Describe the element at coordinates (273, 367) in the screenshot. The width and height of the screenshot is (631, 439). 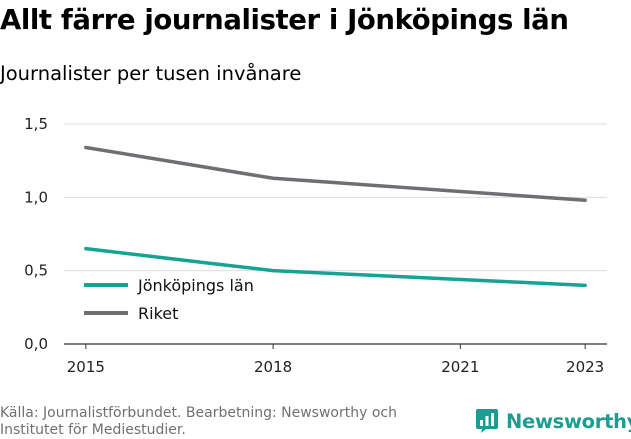
I see `x-tick-label: 2018` at that location.